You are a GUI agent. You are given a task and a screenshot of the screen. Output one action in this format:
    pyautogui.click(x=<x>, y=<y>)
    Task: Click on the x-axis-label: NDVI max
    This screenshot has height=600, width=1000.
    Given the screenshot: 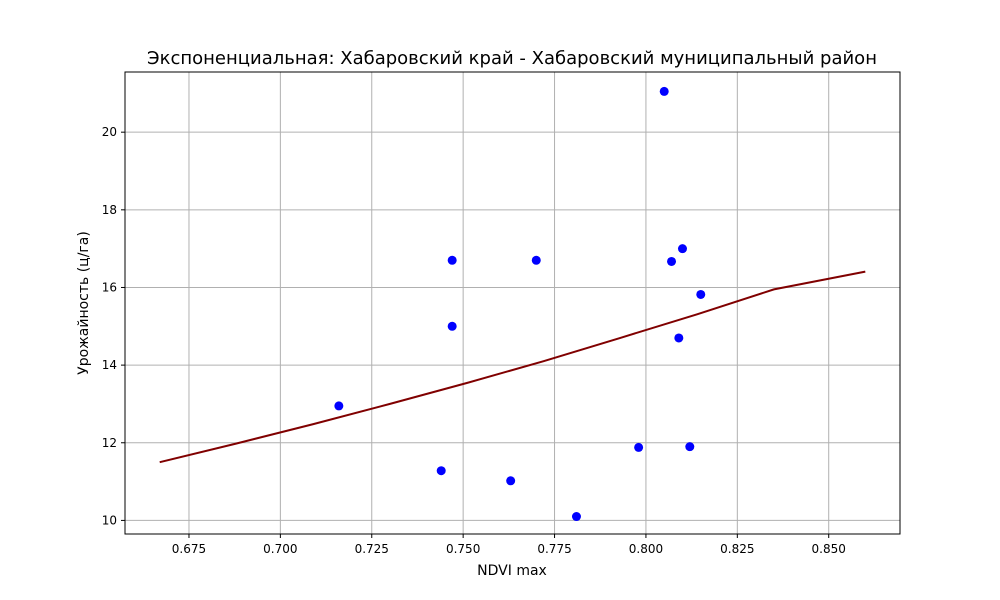 What is the action you would take?
    pyautogui.click(x=512, y=571)
    